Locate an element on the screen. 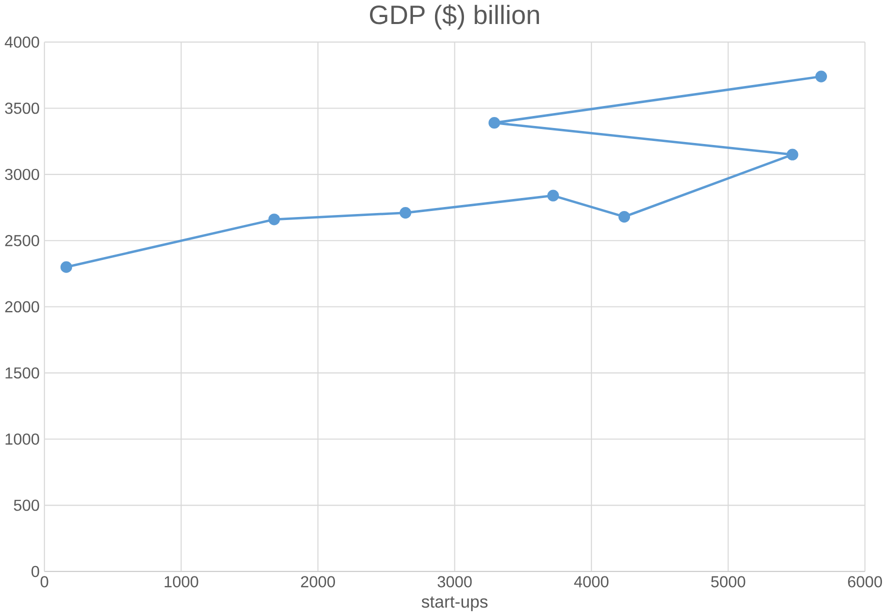 Image resolution: width=887 pixels, height=616 pixels. y-tick-label: 0 is located at coordinates (36, 572).